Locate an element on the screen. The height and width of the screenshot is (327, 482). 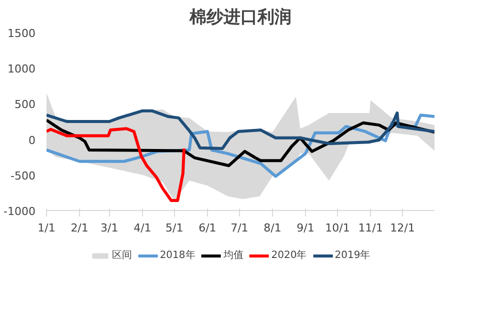
x-tick-label: 4/1 is located at coordinates (143, 228).